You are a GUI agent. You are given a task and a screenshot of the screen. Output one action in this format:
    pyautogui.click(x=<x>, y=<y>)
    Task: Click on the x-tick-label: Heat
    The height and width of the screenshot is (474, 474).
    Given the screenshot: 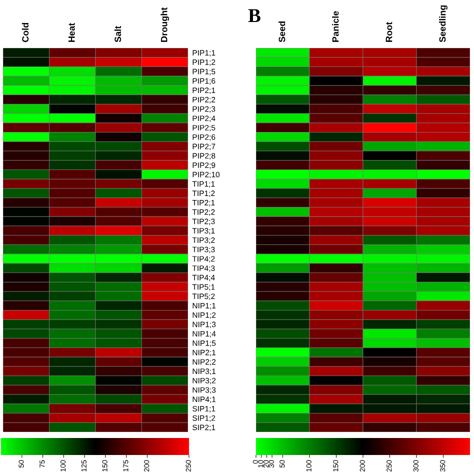 What is the action you would take?
    pyautogui.click(x=71, y=32)
    